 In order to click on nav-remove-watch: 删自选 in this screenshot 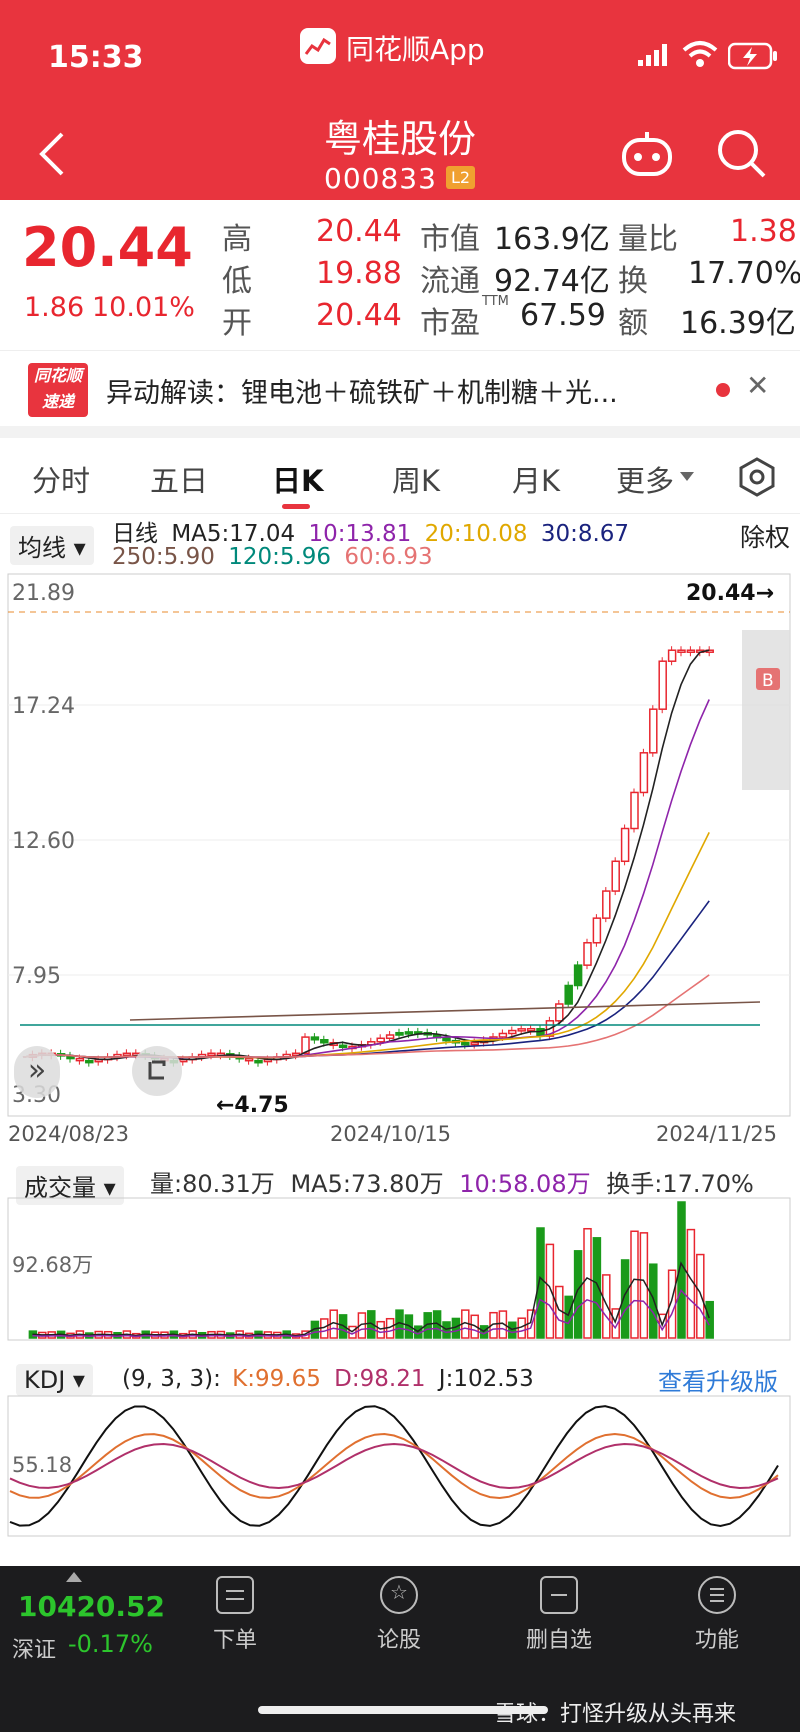, I will do `click(559, 1615)`.